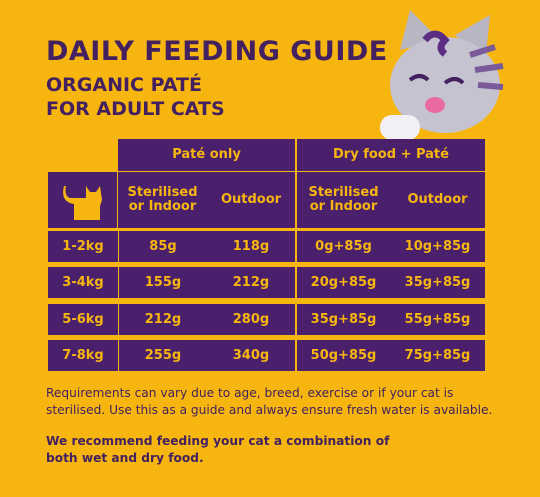 This screenshot has width=540, height=497. I want to click on subtitle: ORGANIC PATÉ, so click(124, 85).